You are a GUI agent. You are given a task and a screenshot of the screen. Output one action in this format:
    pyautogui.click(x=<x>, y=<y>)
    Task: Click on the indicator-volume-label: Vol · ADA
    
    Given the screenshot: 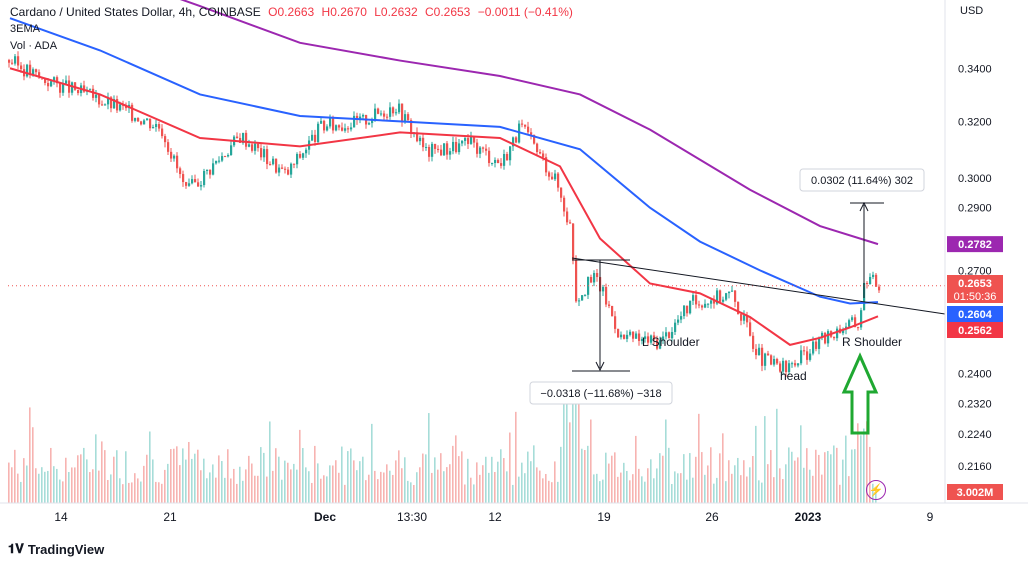 What is the action you would take?
    pyautogui.click(x=34, y=46)
    